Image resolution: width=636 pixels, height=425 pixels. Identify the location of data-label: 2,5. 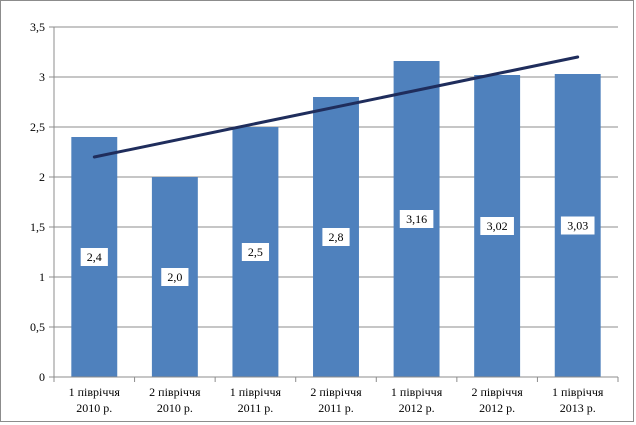
(255, 252).